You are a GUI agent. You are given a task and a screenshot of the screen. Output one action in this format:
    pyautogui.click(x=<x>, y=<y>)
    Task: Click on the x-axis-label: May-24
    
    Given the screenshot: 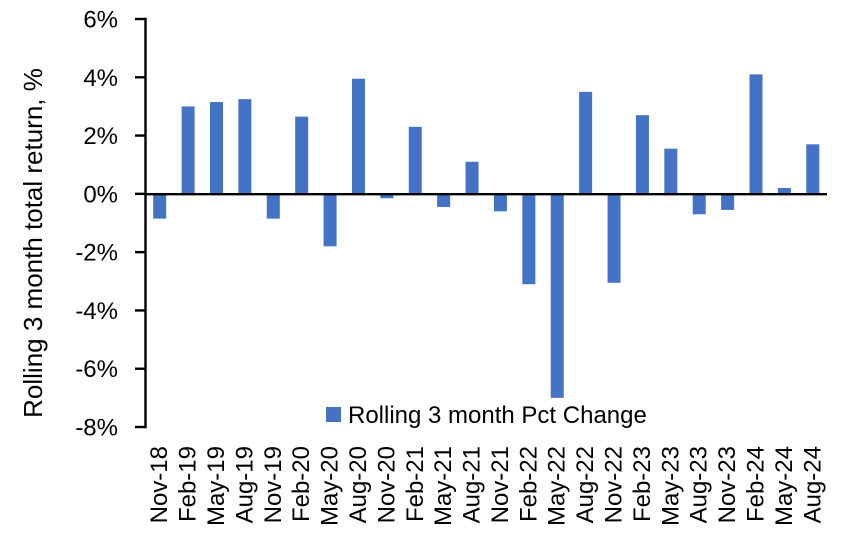 What is the action you would take?
    pyautogui.click(x=784, y=486)
    